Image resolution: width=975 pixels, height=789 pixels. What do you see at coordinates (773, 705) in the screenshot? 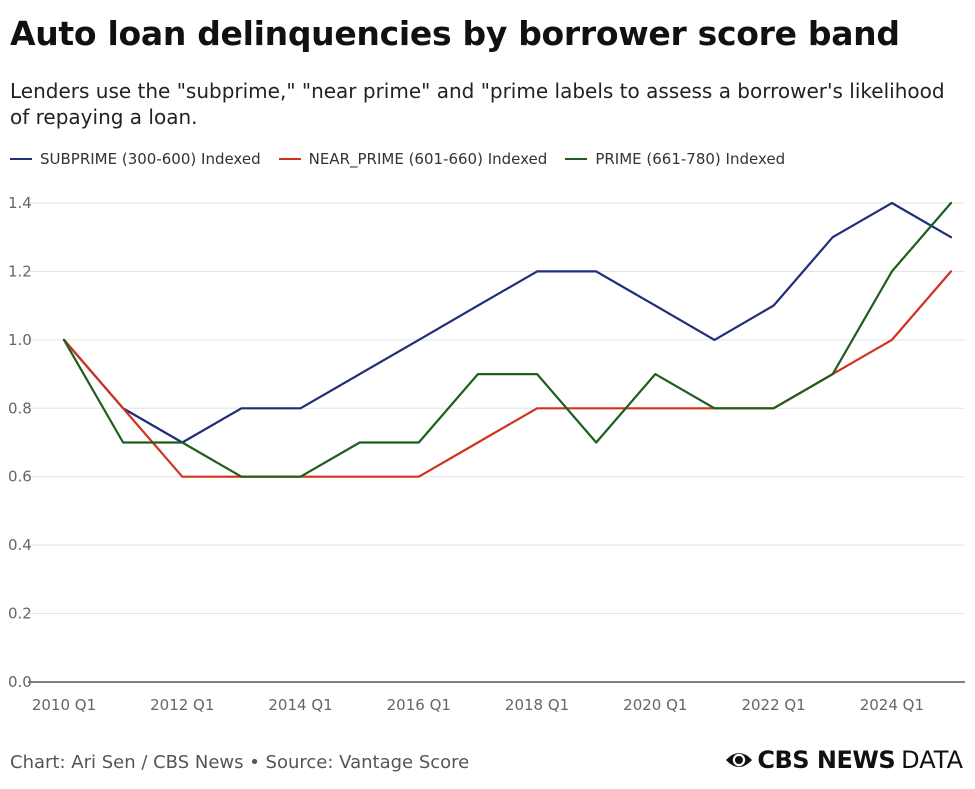
I see `x-tick-label: 2022 Q1` at bounding box center [773, 705].